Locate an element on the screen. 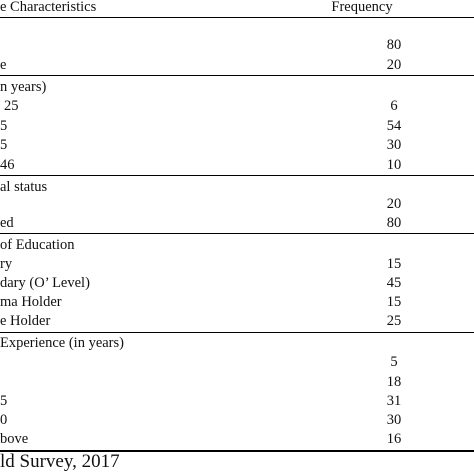  section-heading: al status is located at coordinates (237, 187).